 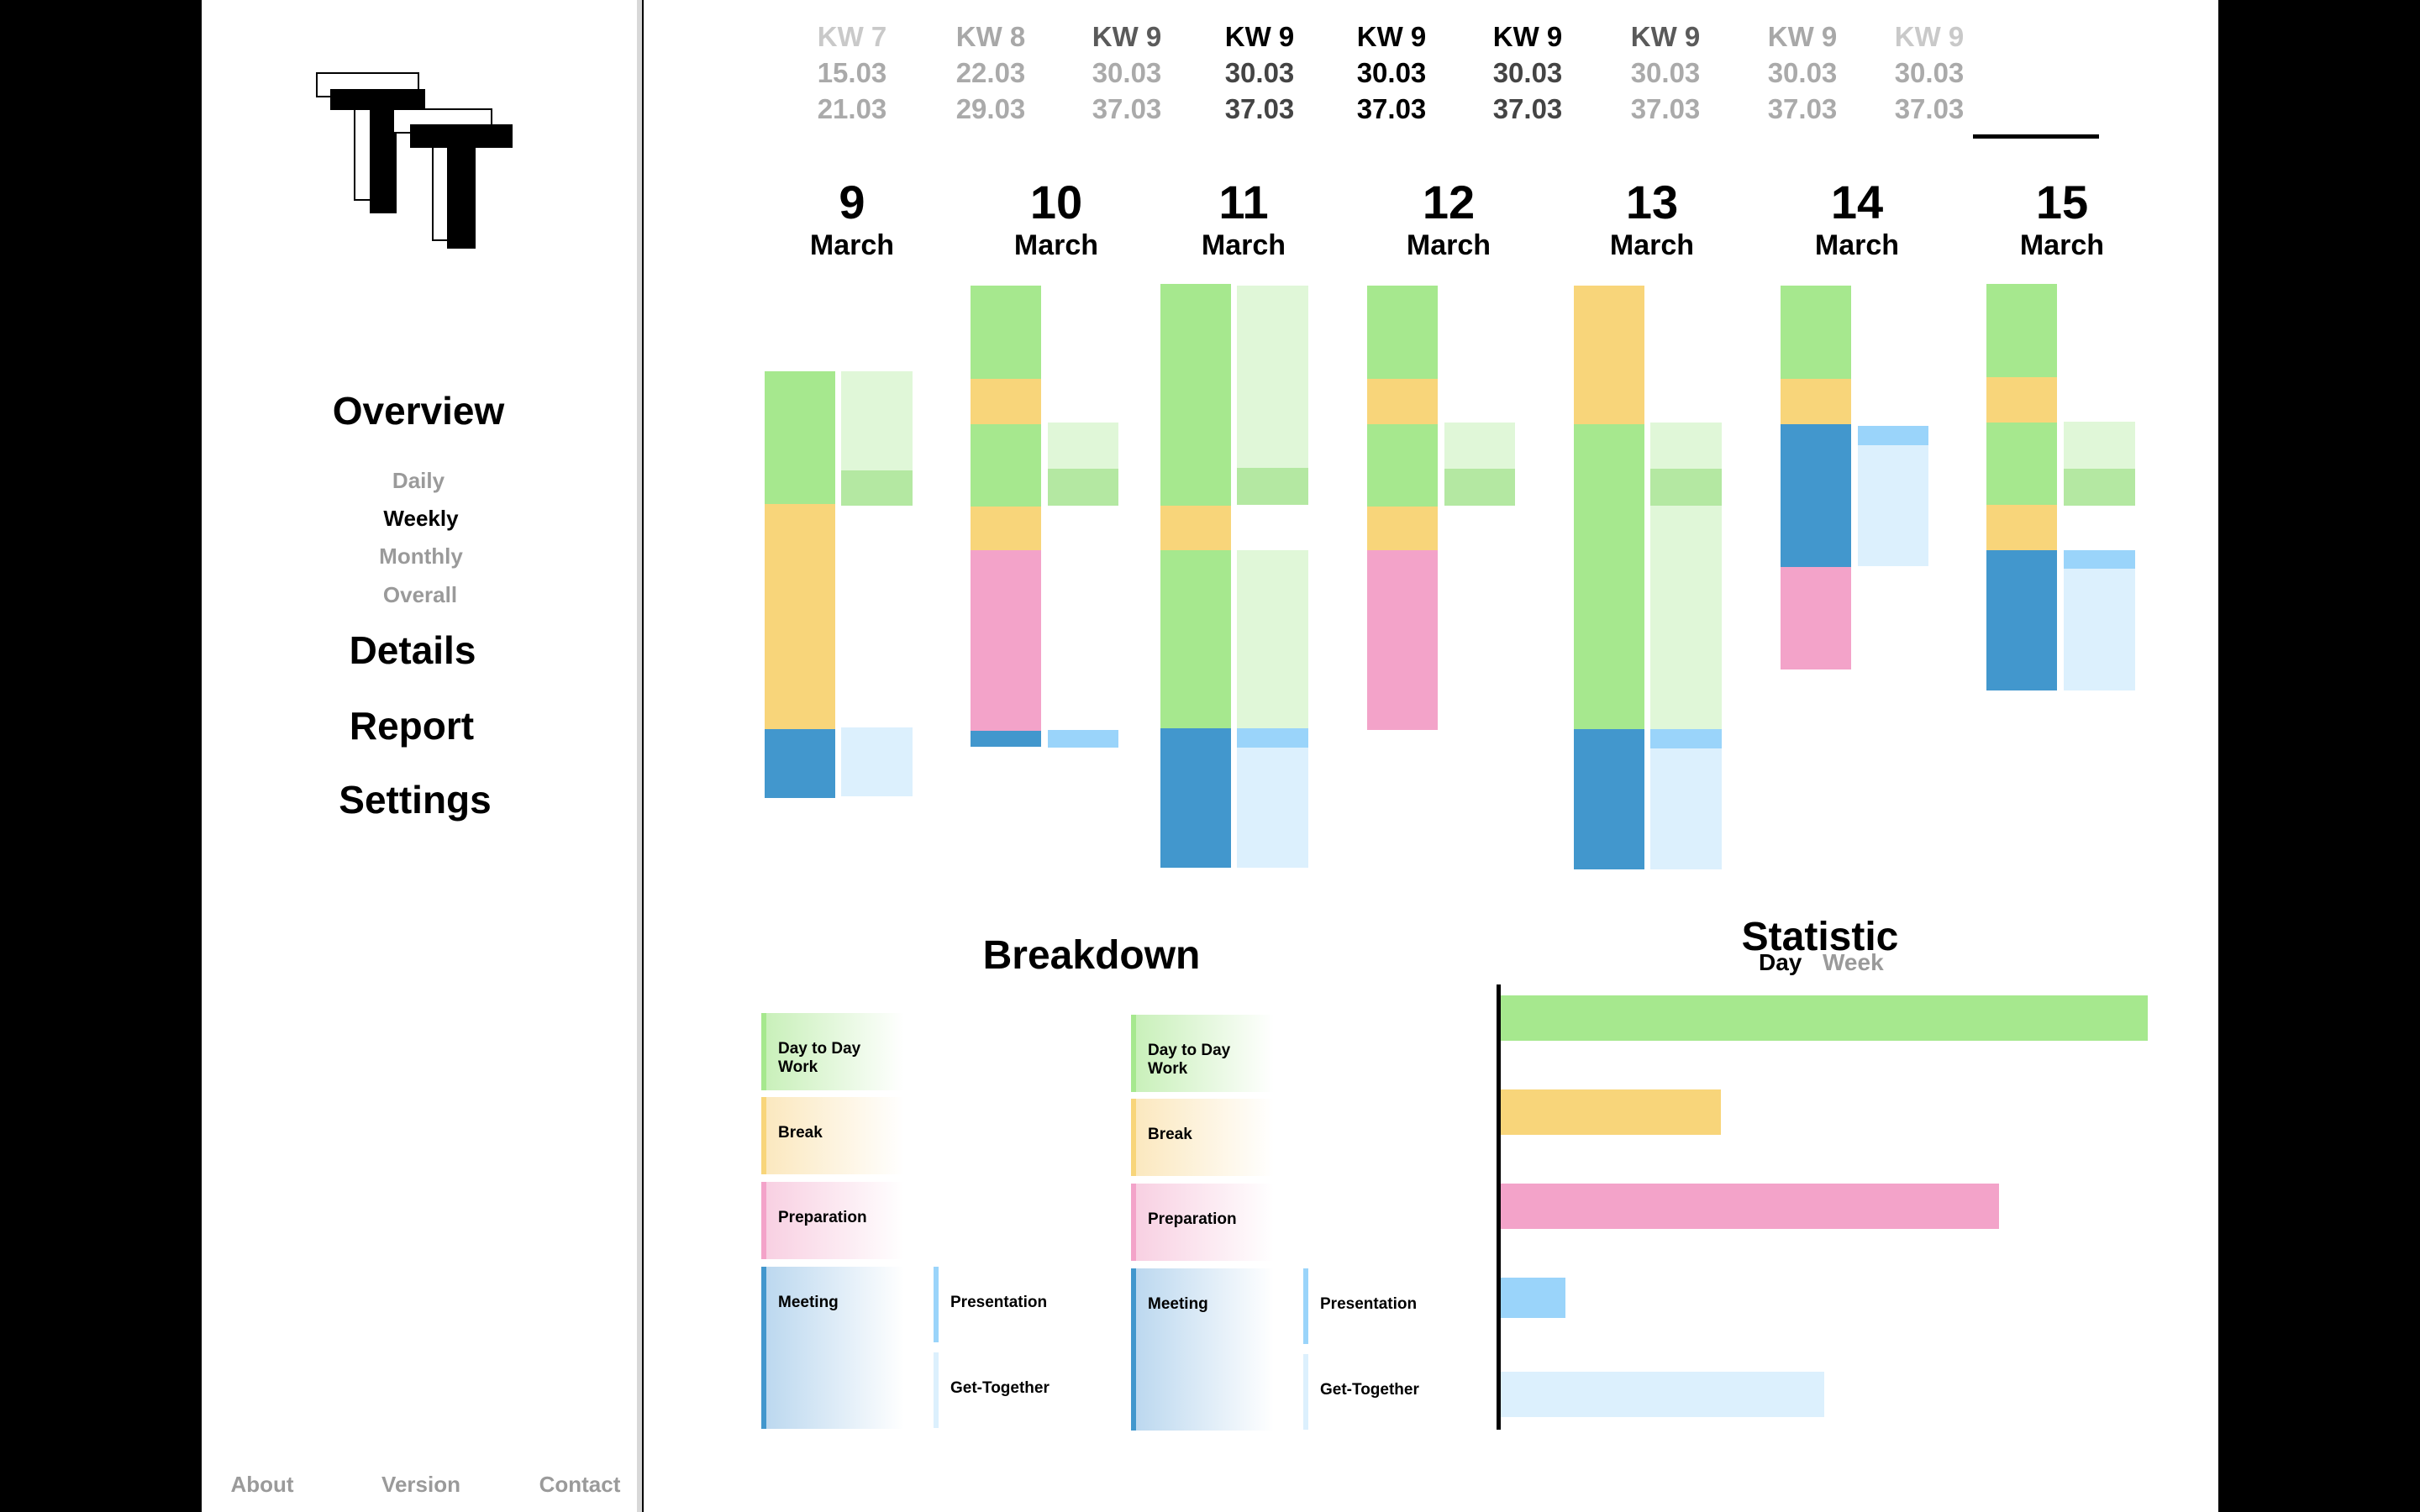 I want to click on statistic-bar-day-to-day-work, so click(x=1824, y=1018).